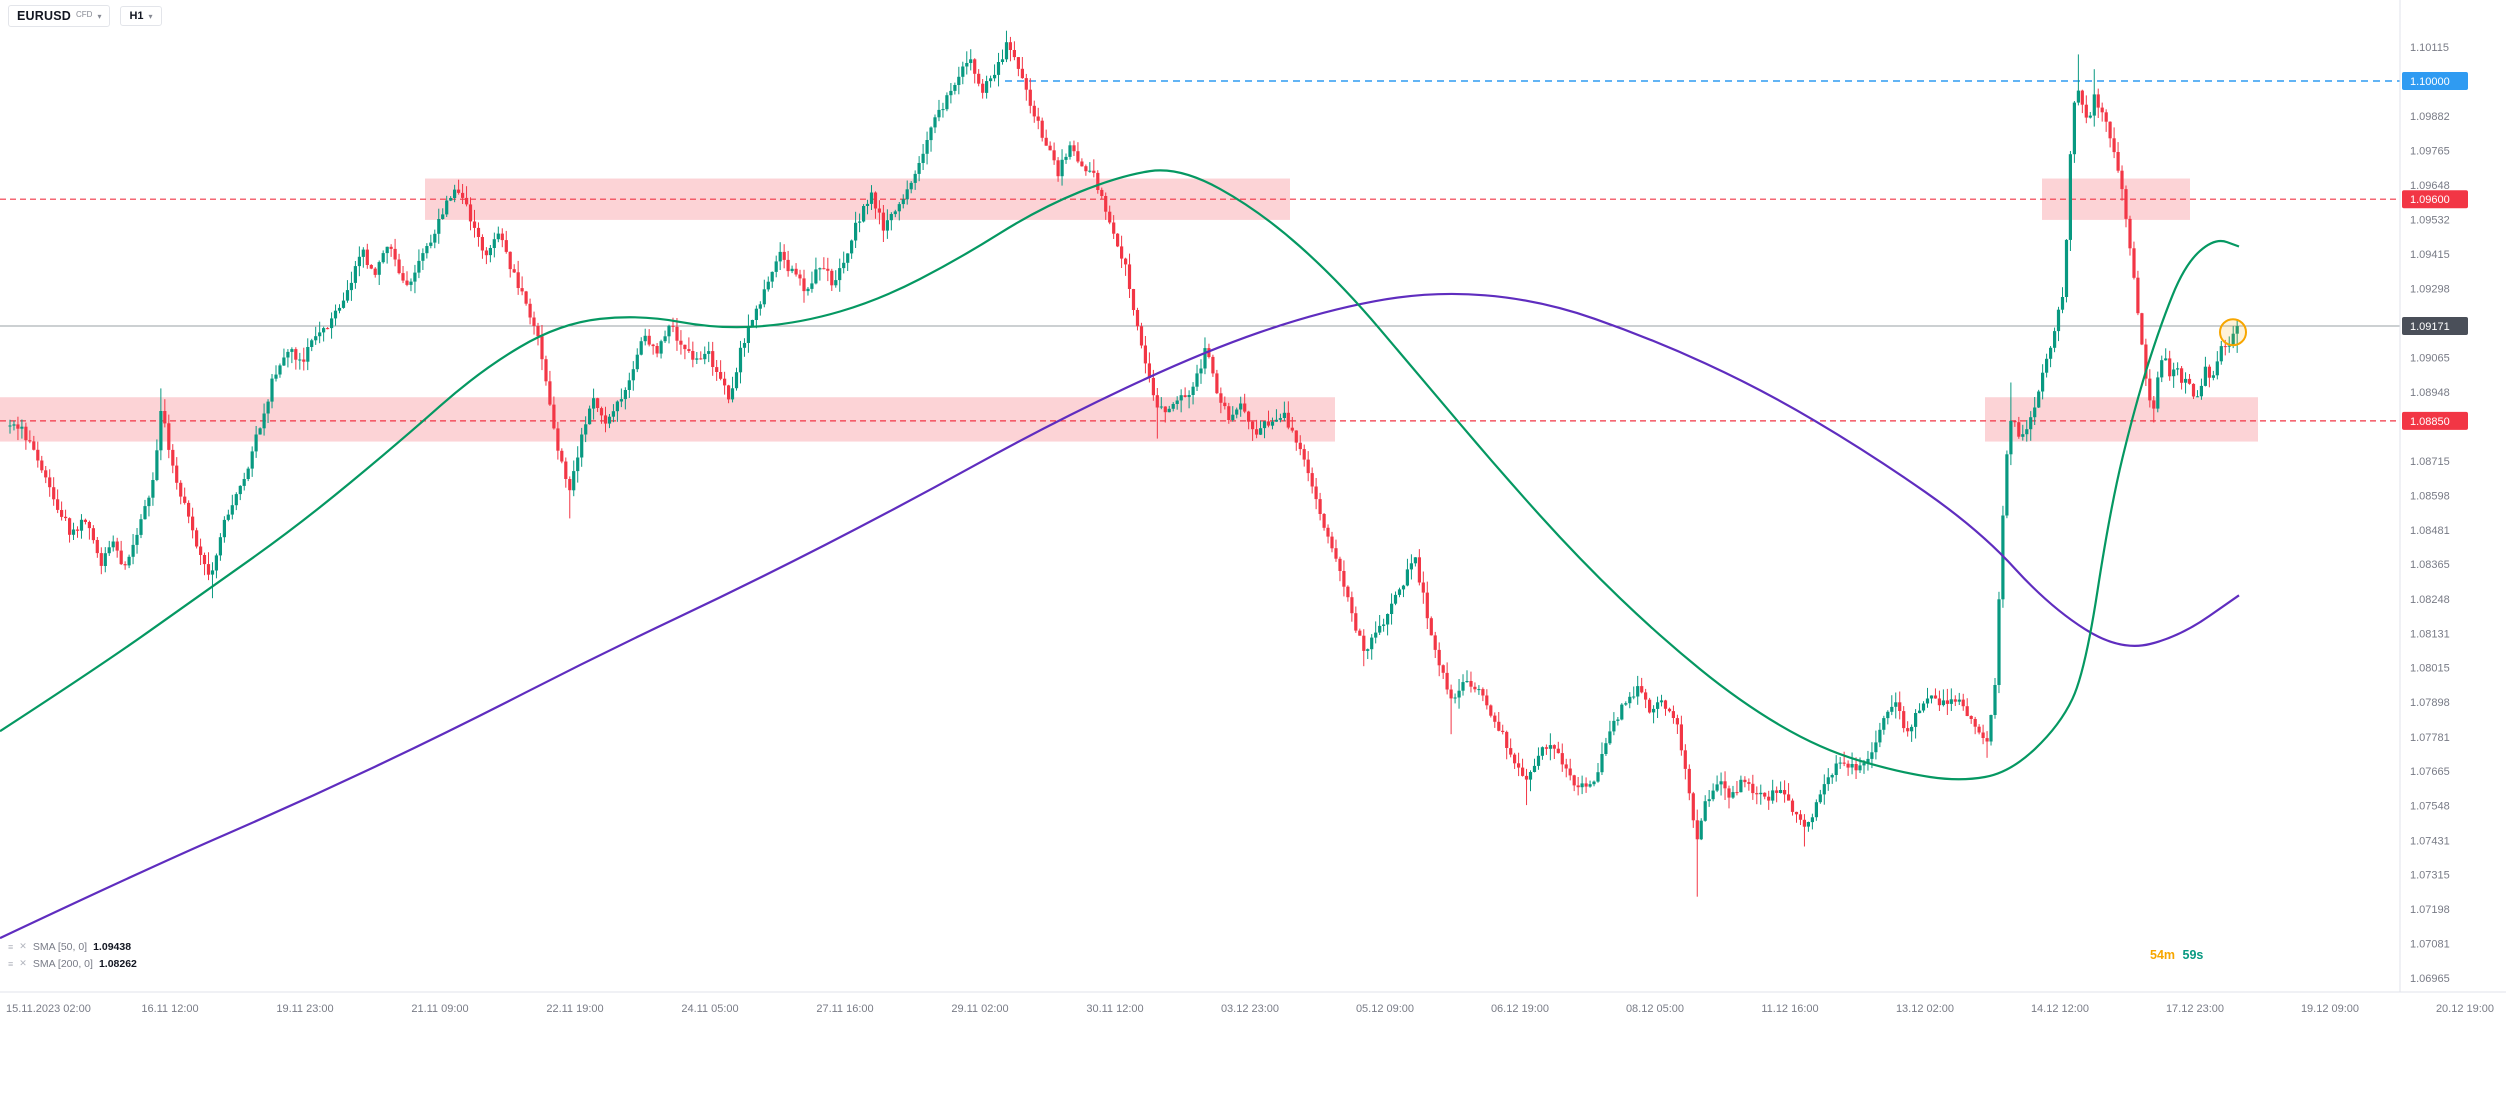 The image size is (2506, 1093). What do you see at coordinates (1925, 1009) in the screenshot?
I see `time-axis-label: 13.12 02:00` at bounding box center [1925, 1009].